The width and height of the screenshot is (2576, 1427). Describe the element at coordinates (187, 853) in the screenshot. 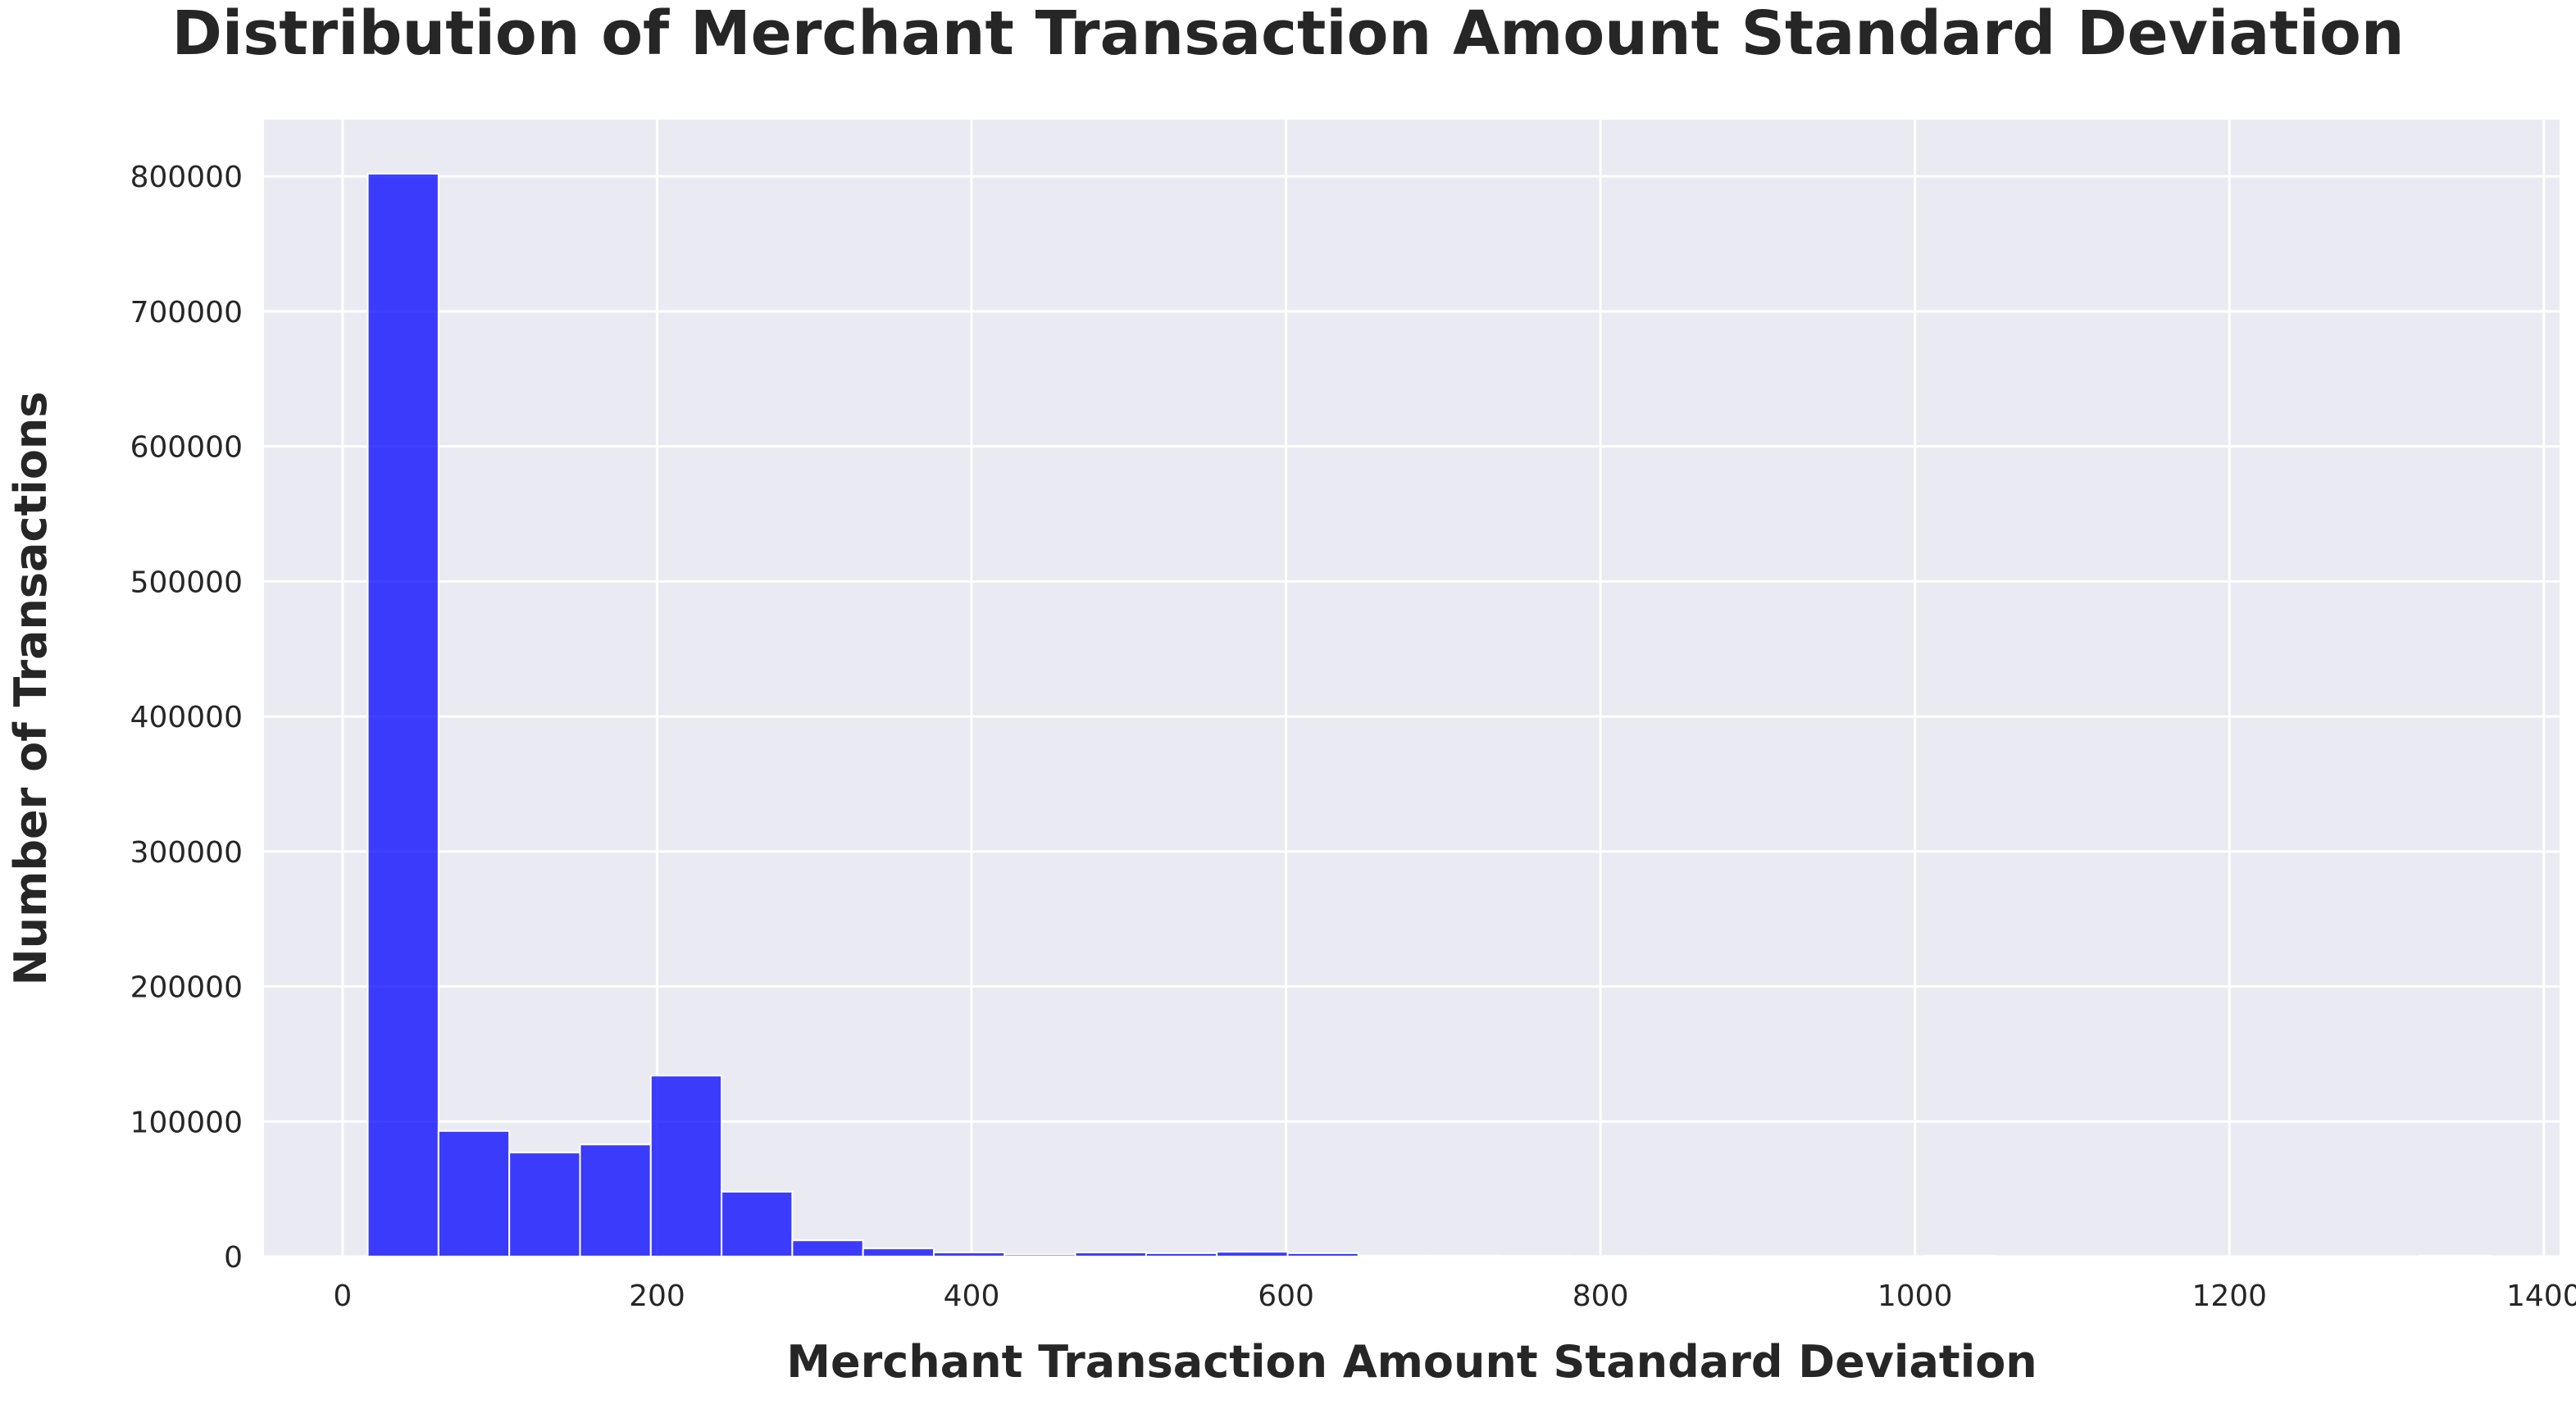

I see `y-tick-label: 300000` at that location.